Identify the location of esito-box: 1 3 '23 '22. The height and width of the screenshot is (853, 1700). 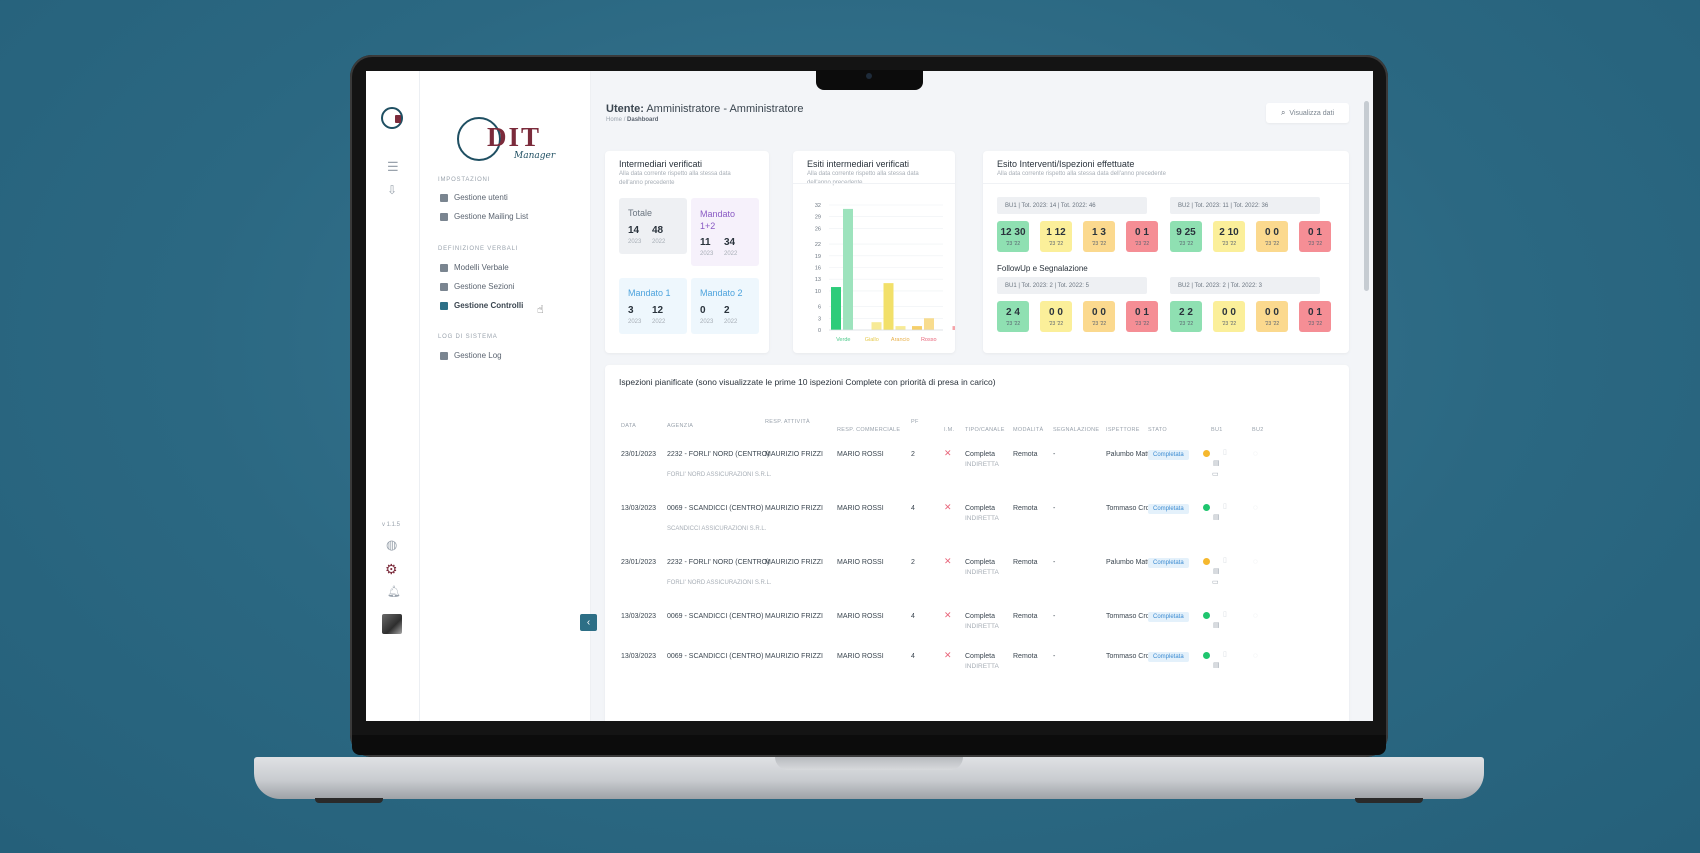
(1099, 236).